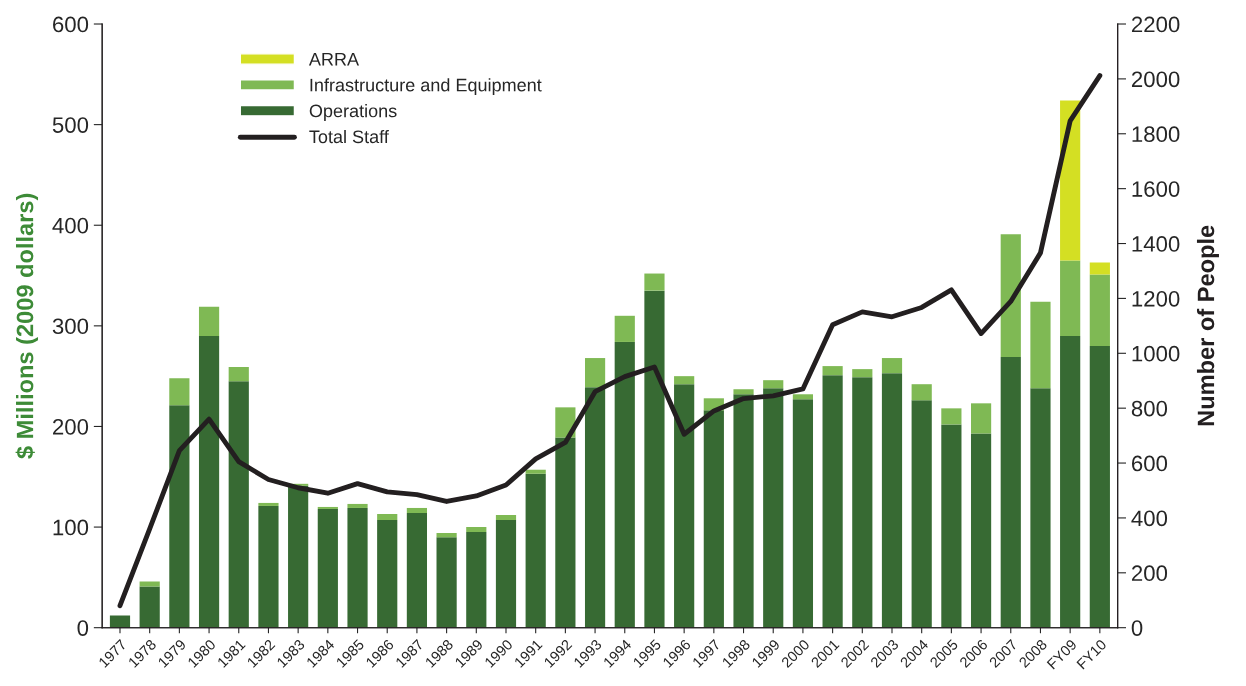 The height and width of the screenshot is (686, 1246). Describe the element at coordinates (353, 112) in the screenshot. I see `legend-label: Operations` at that location.